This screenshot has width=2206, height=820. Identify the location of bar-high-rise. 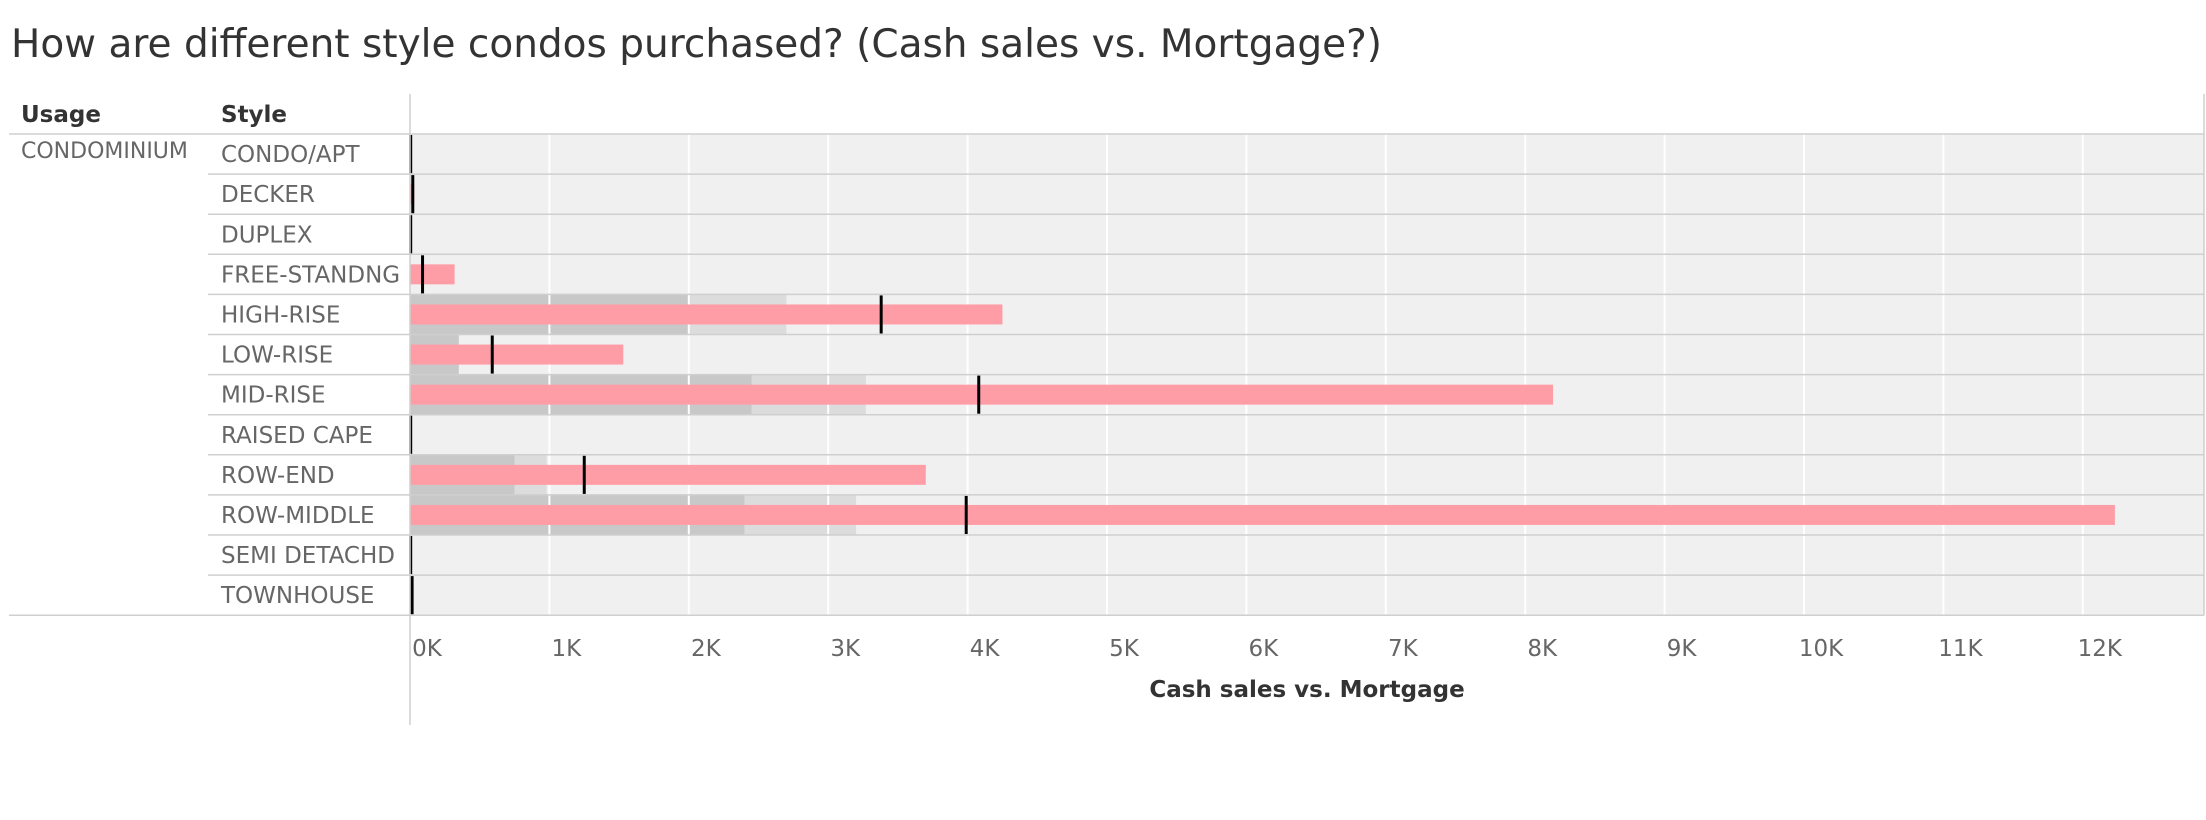
(706, 314).